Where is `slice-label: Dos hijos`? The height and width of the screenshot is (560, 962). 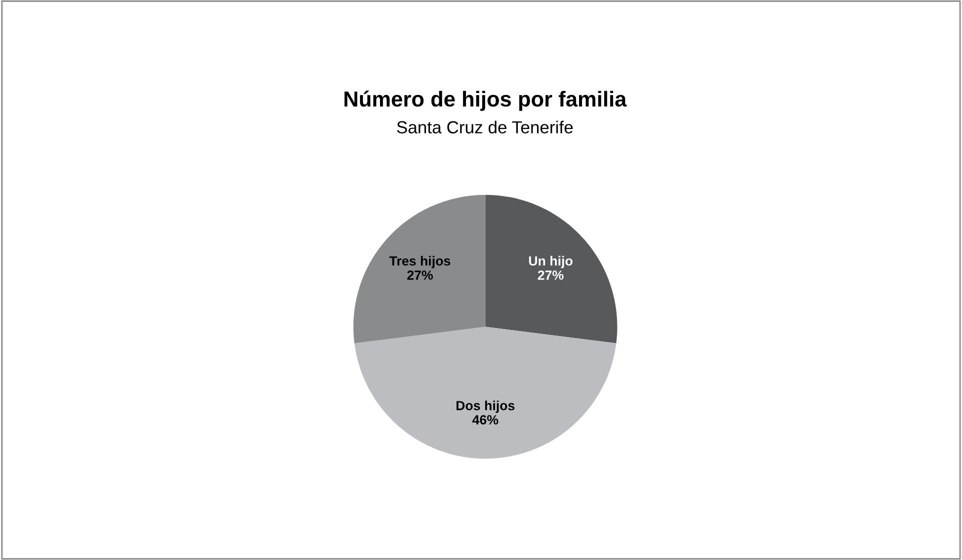 slice-label: Dos hijos is located at coordinates (485, 406).